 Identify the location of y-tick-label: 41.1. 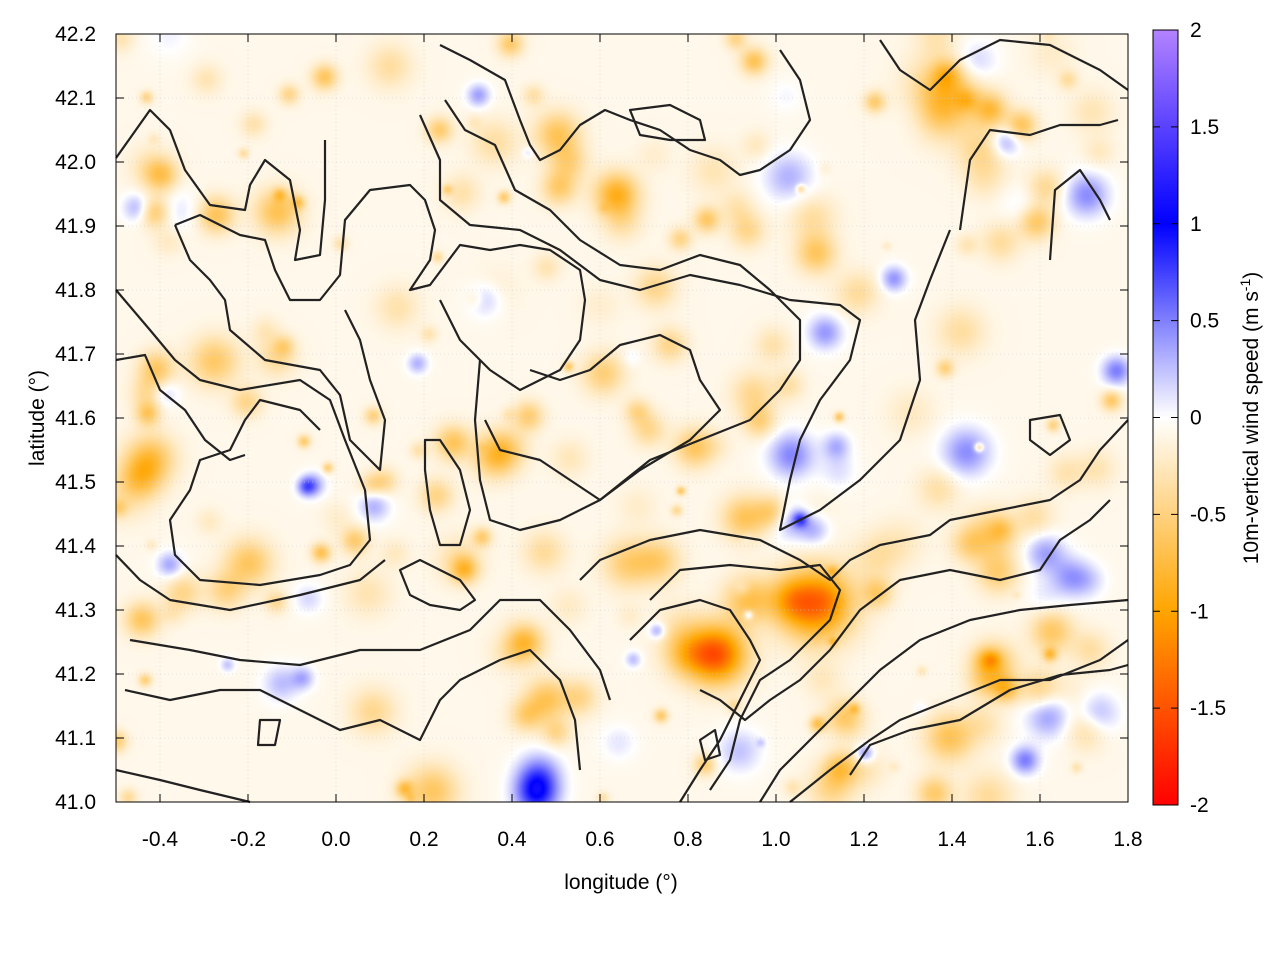
(75, 738).